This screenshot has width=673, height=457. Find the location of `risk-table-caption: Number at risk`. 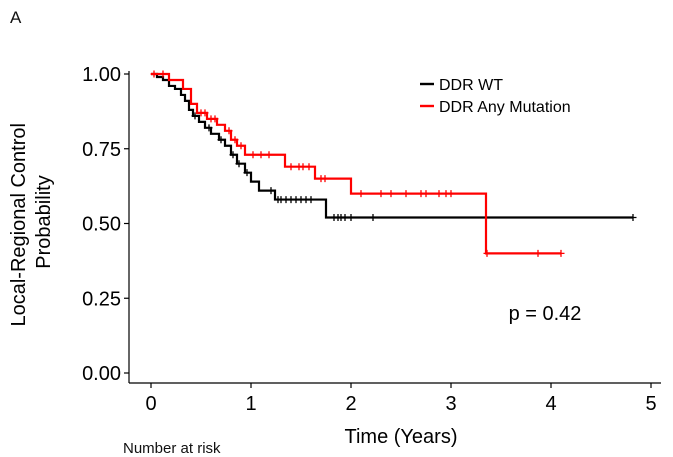

risk-table-caption: Number at risk is located at coordinates (172, 448).